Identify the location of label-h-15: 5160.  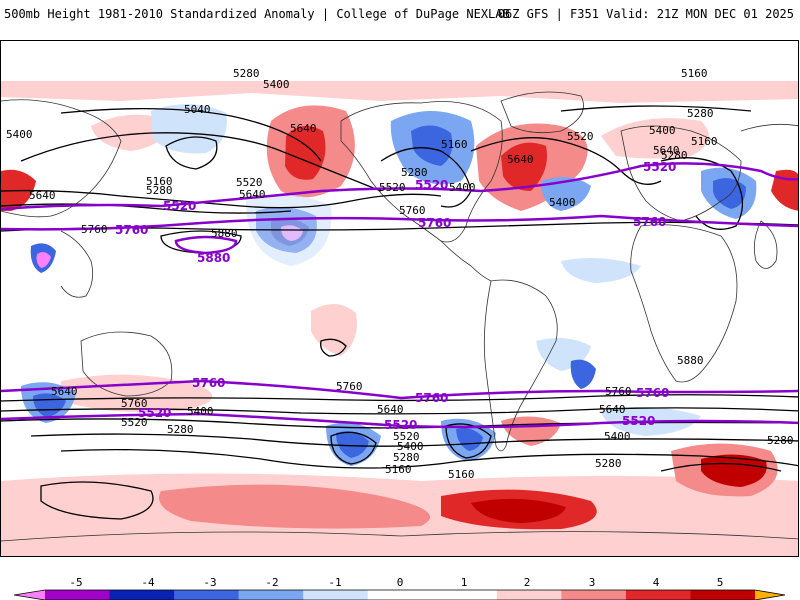
(454, 144).